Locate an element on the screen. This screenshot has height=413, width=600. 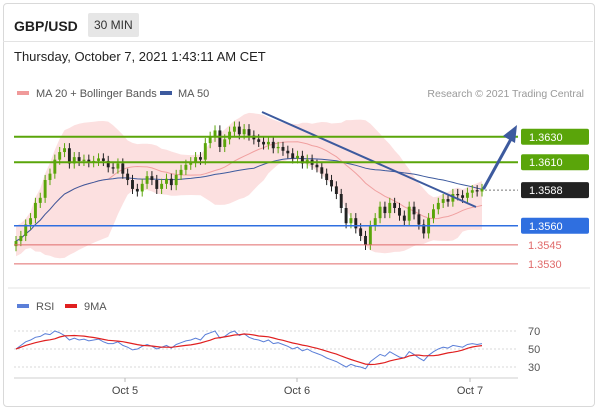
support-label: 1.3545 is located at coordinates (545, 246).